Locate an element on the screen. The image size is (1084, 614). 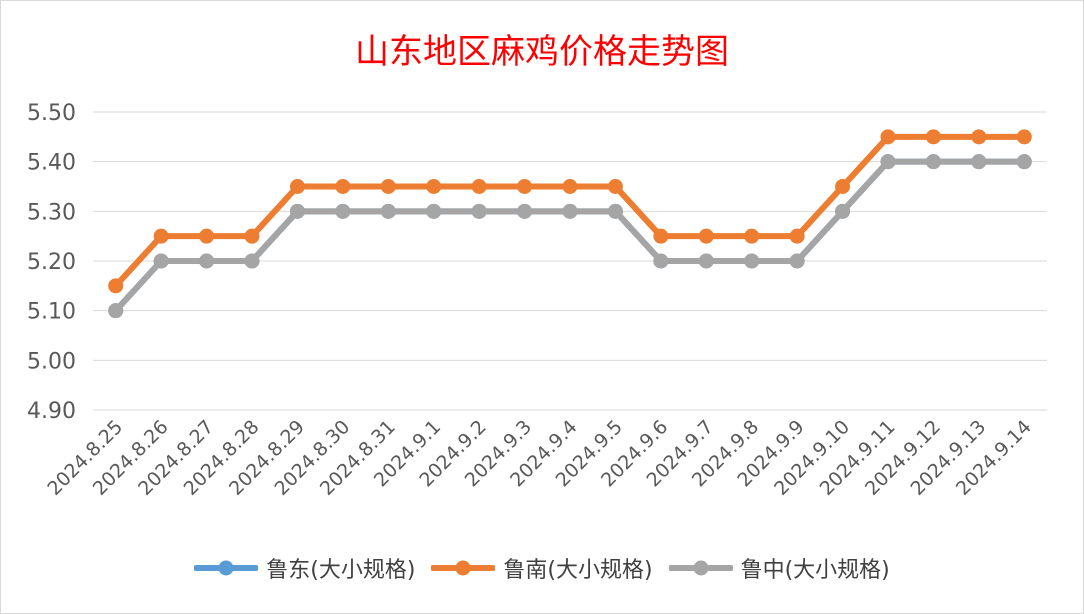
chart-title: 山东地区麻鸡价格走势图 is located at coordinates (542, 52).